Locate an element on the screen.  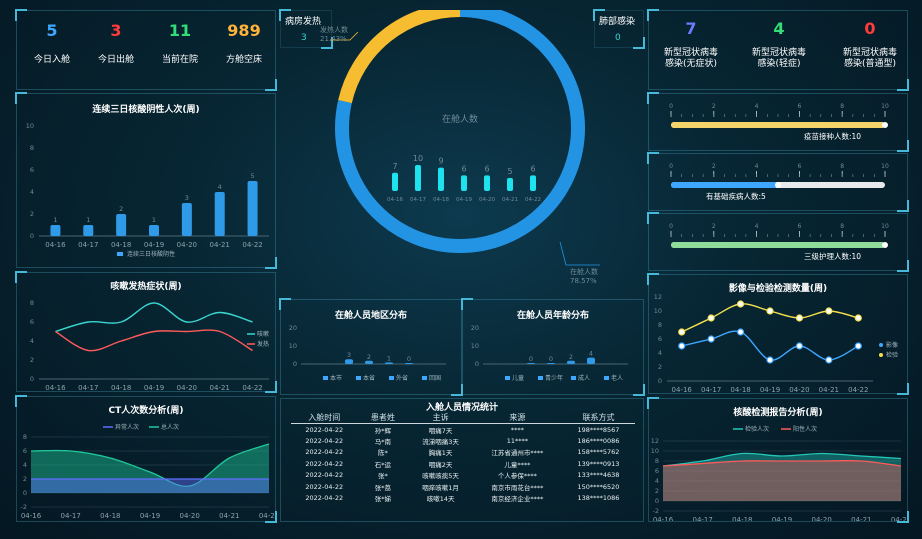
slider-tick-label: 2 is located at coordinates (714, 106).